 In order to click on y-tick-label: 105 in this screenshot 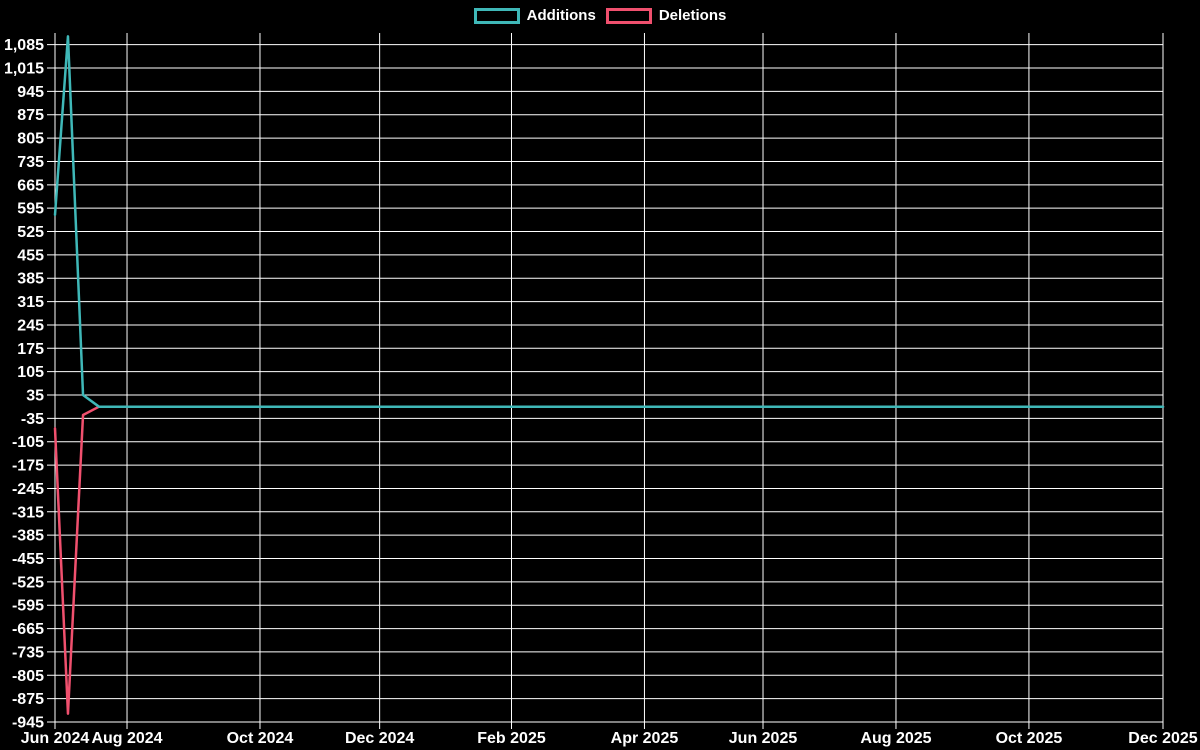, I will do `click(30, 372)`.